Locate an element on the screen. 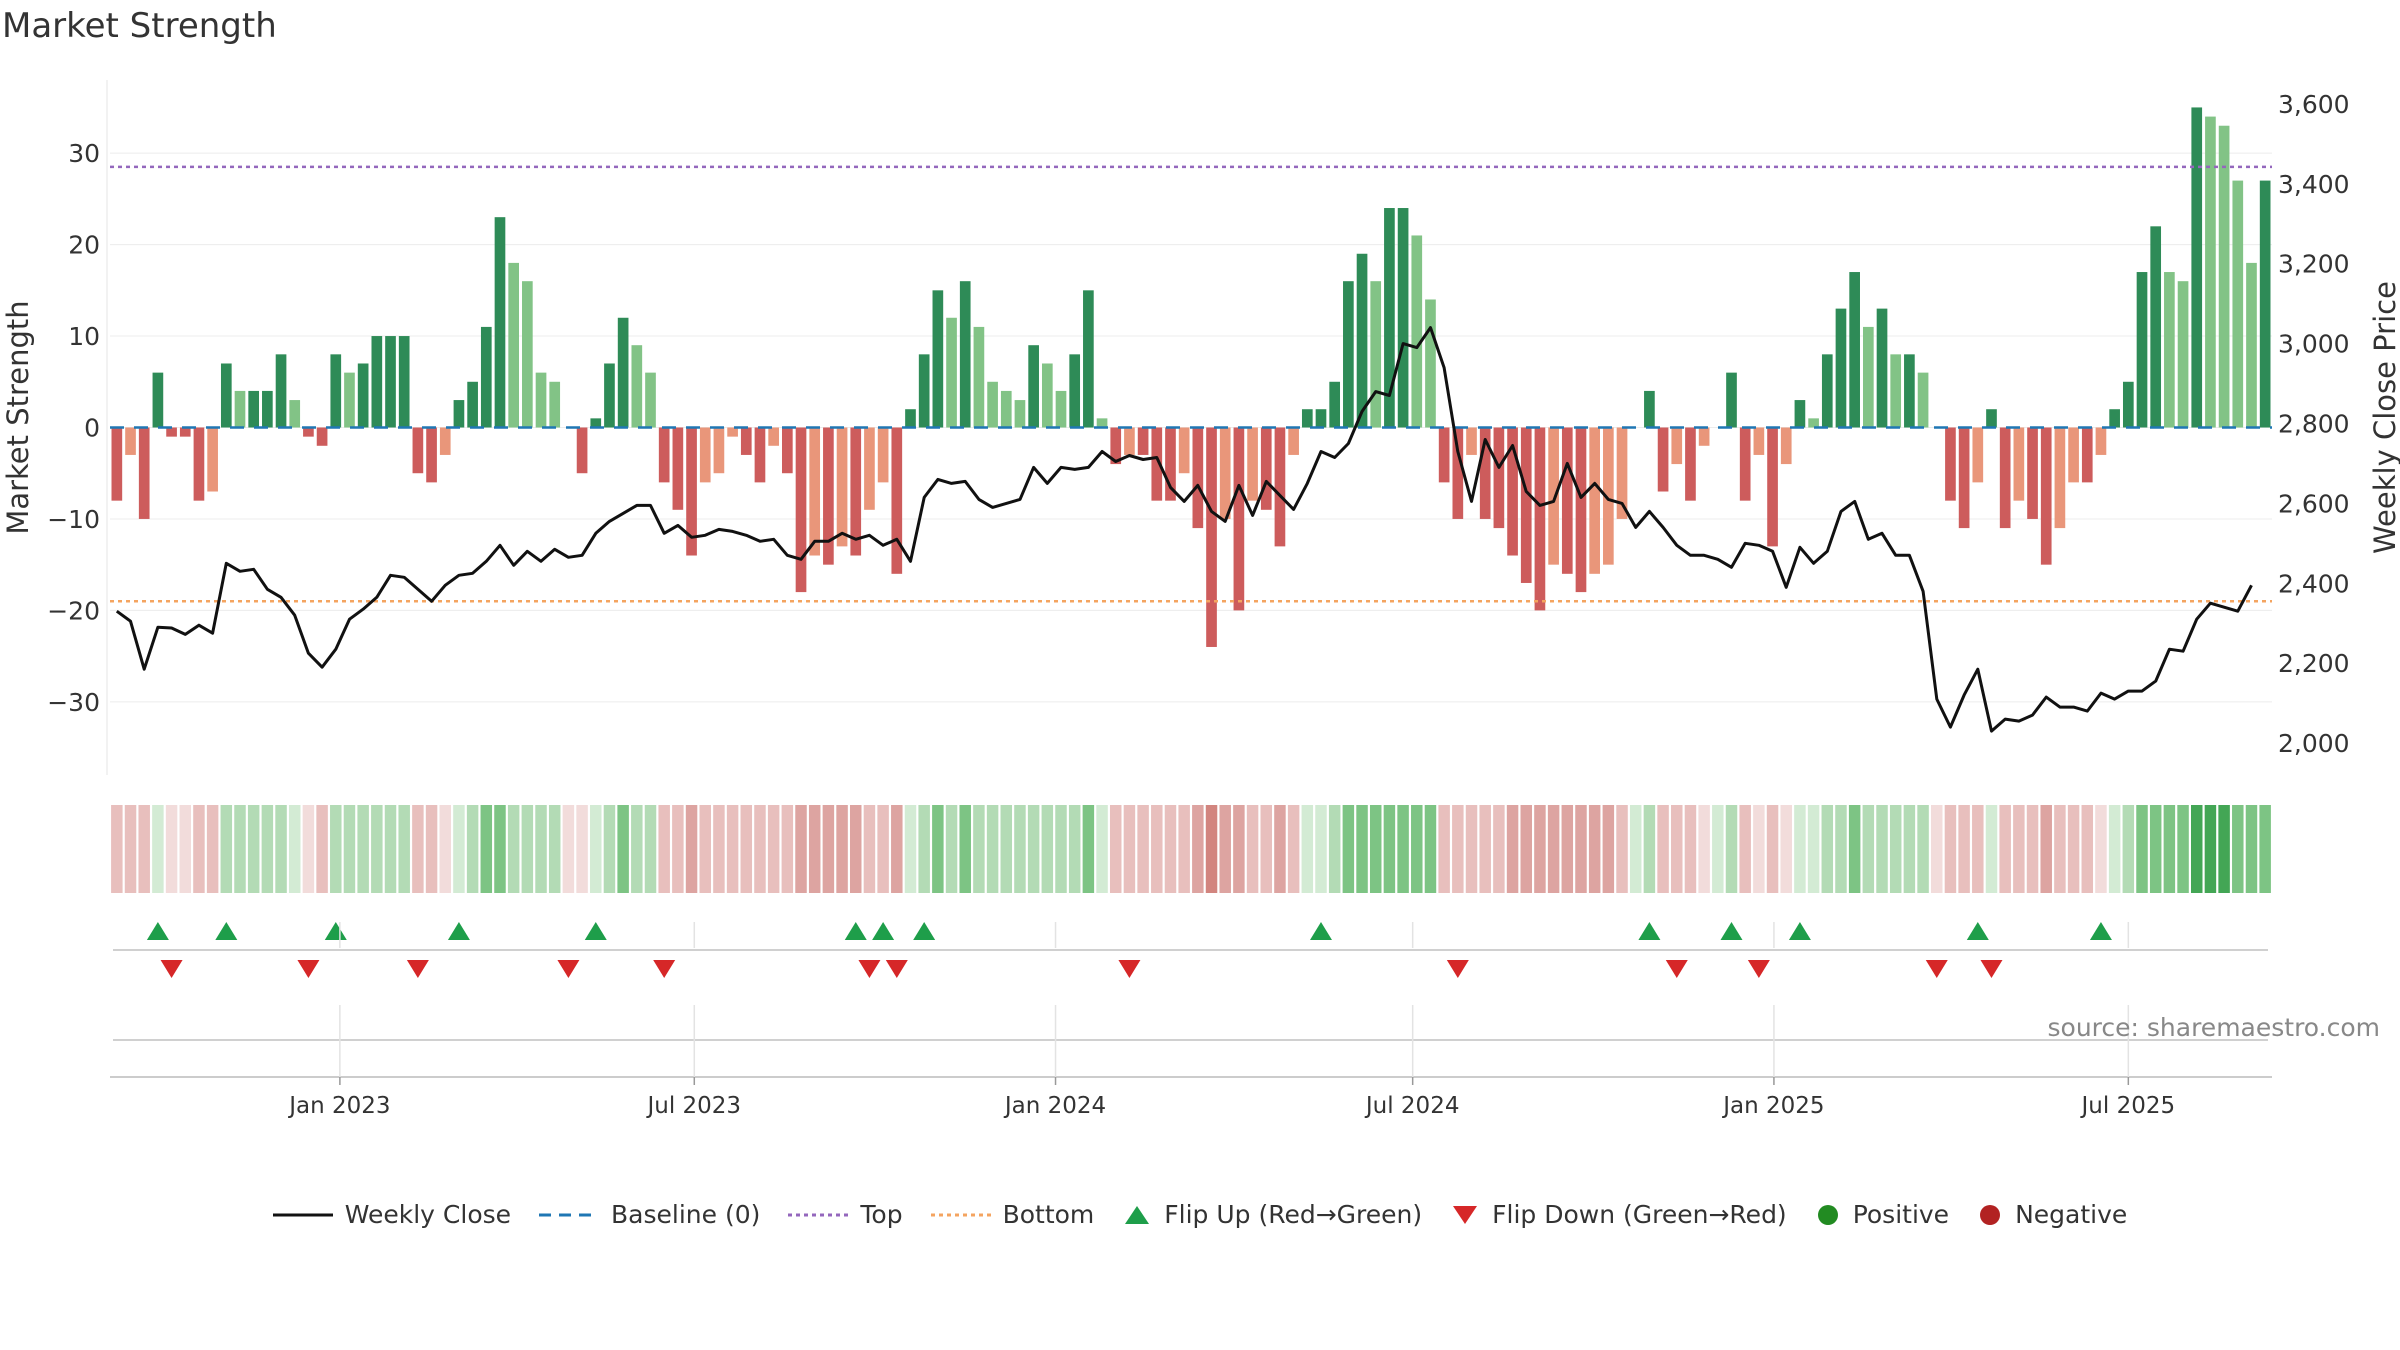  y-tick-label-left: −10 is located at coordinates (73, 519).